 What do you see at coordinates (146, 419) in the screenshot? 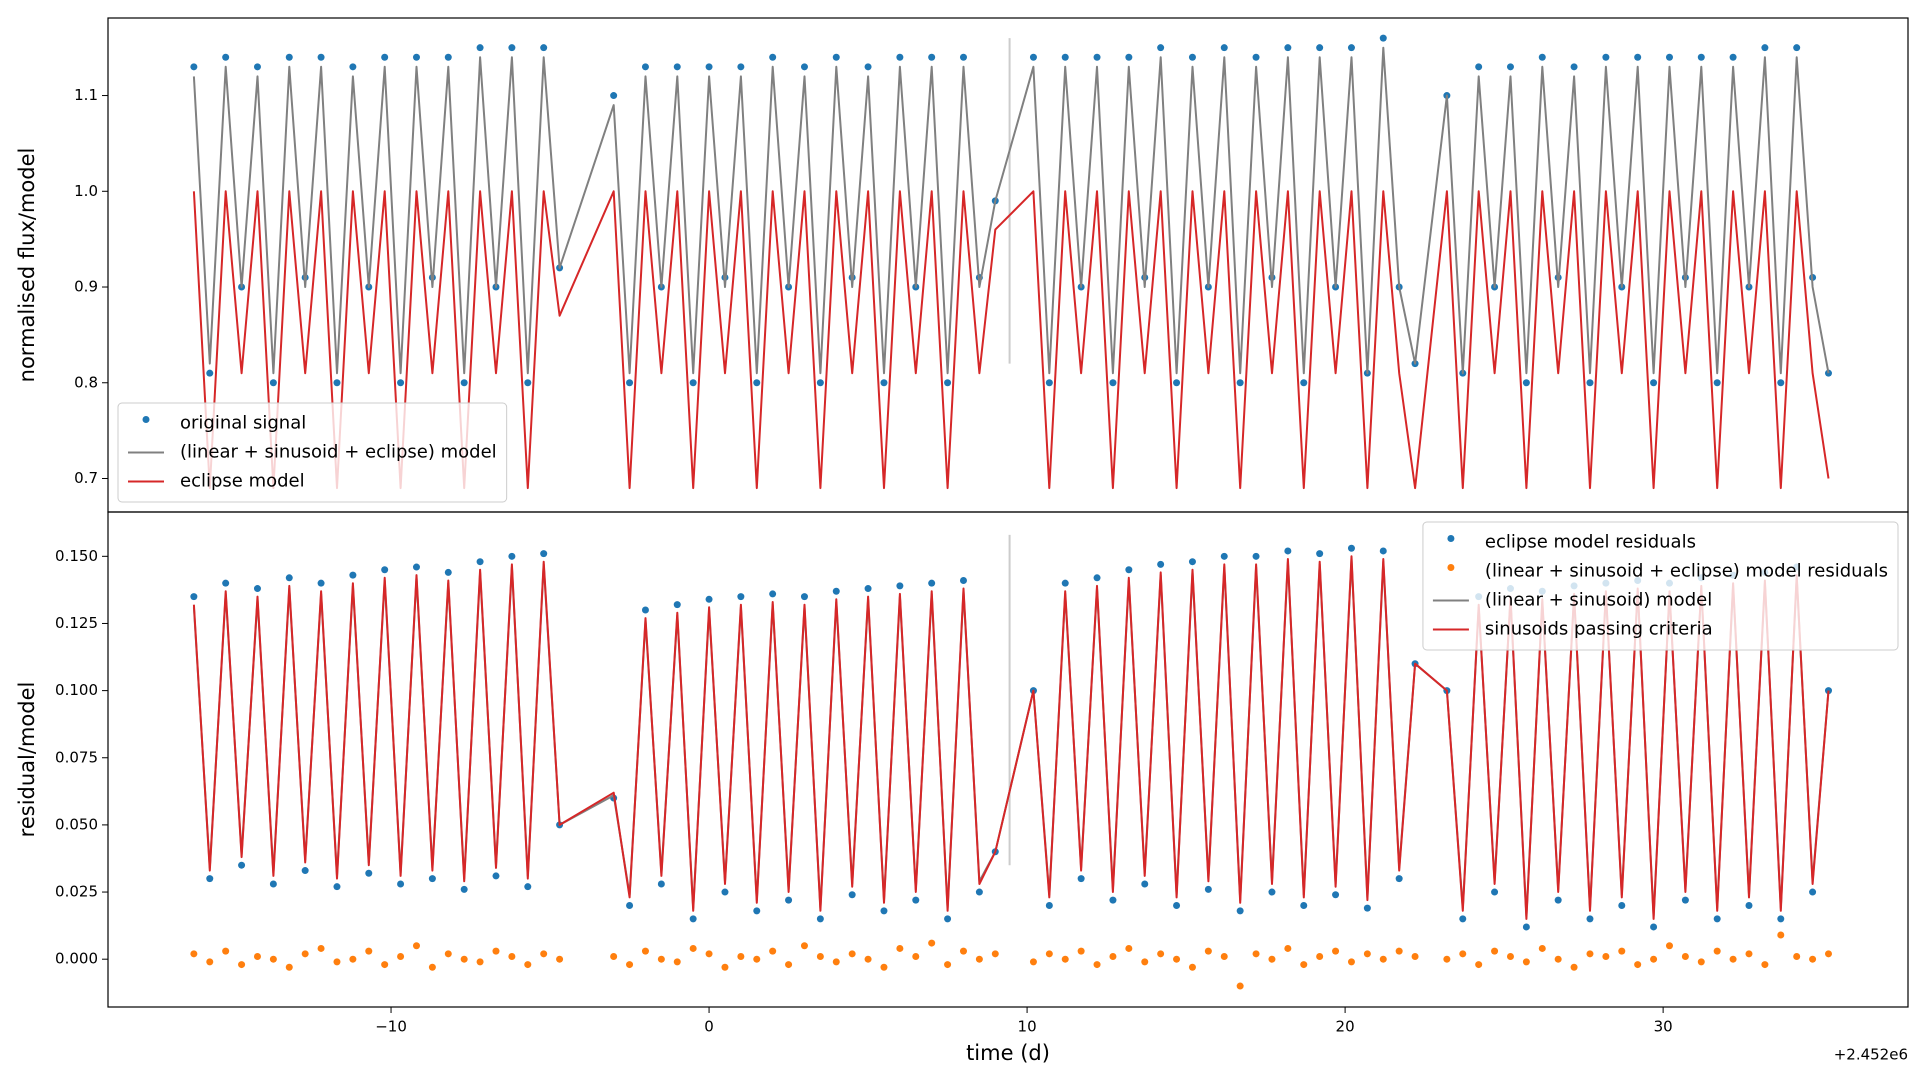
I see `legend-marker` at bounding box center [146, 419].